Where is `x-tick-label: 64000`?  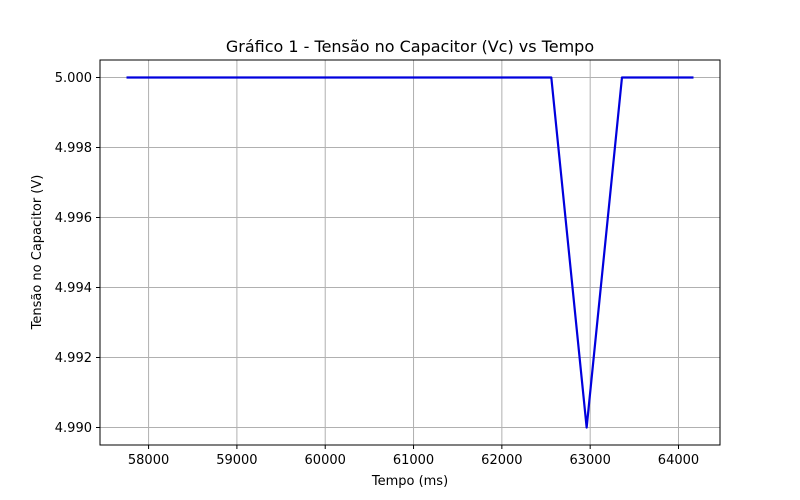
x-tick-label: 64000 is located at coordinates (678, 460).